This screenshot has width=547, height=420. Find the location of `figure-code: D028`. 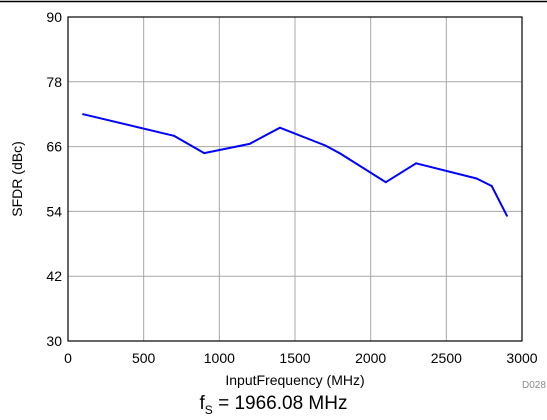

figure-code: D028 is located at coordinates (534, 385).